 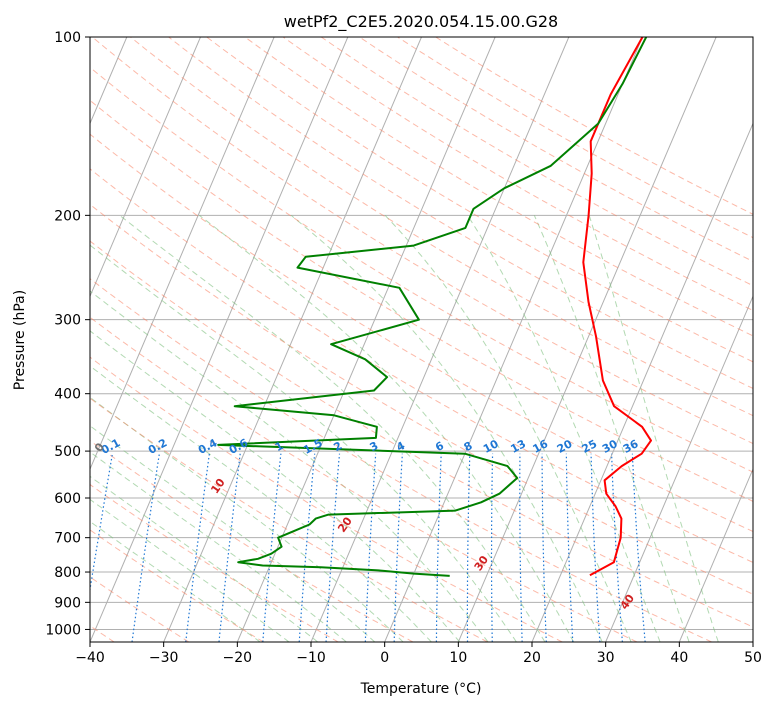 I want to click on x-tick-label--40: −40, so click(x=90, y=658).